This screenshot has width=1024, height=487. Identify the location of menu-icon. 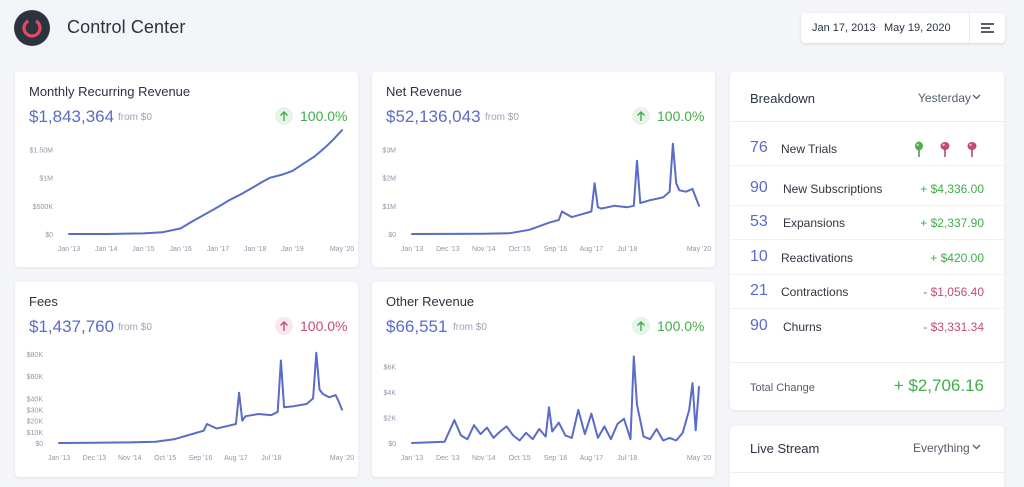
(987, 24).